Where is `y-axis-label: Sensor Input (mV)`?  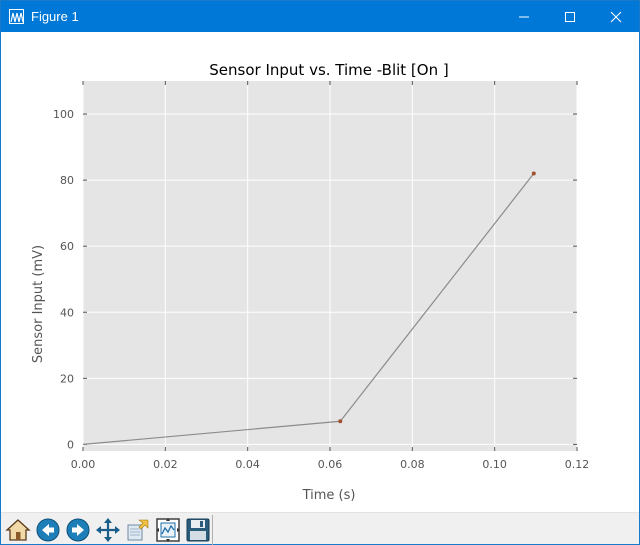 y-axis-label: Sensor Input (mV) is located at coordinates (38, 304).